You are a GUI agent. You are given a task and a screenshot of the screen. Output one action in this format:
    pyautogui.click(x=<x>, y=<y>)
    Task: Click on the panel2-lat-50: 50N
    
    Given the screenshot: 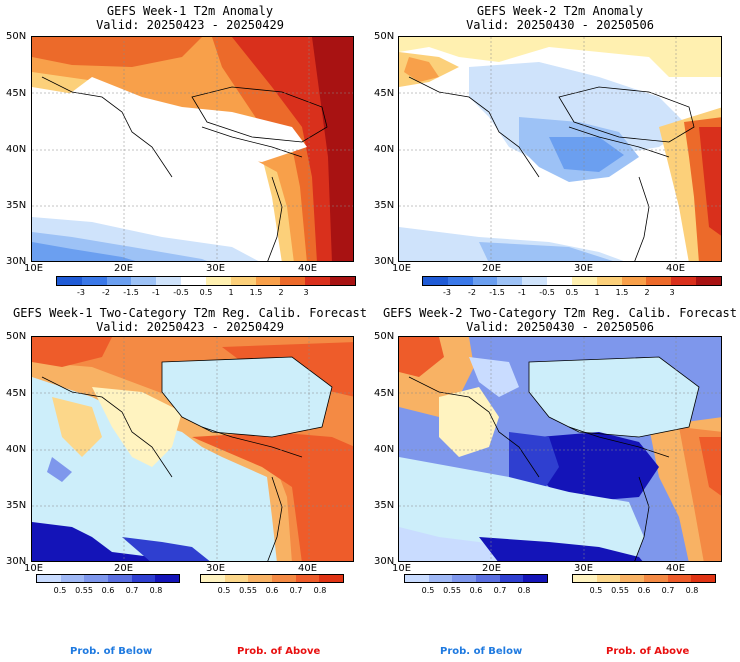 What is the action you would take?
    pyautogui.click(x=384, y=36)
    